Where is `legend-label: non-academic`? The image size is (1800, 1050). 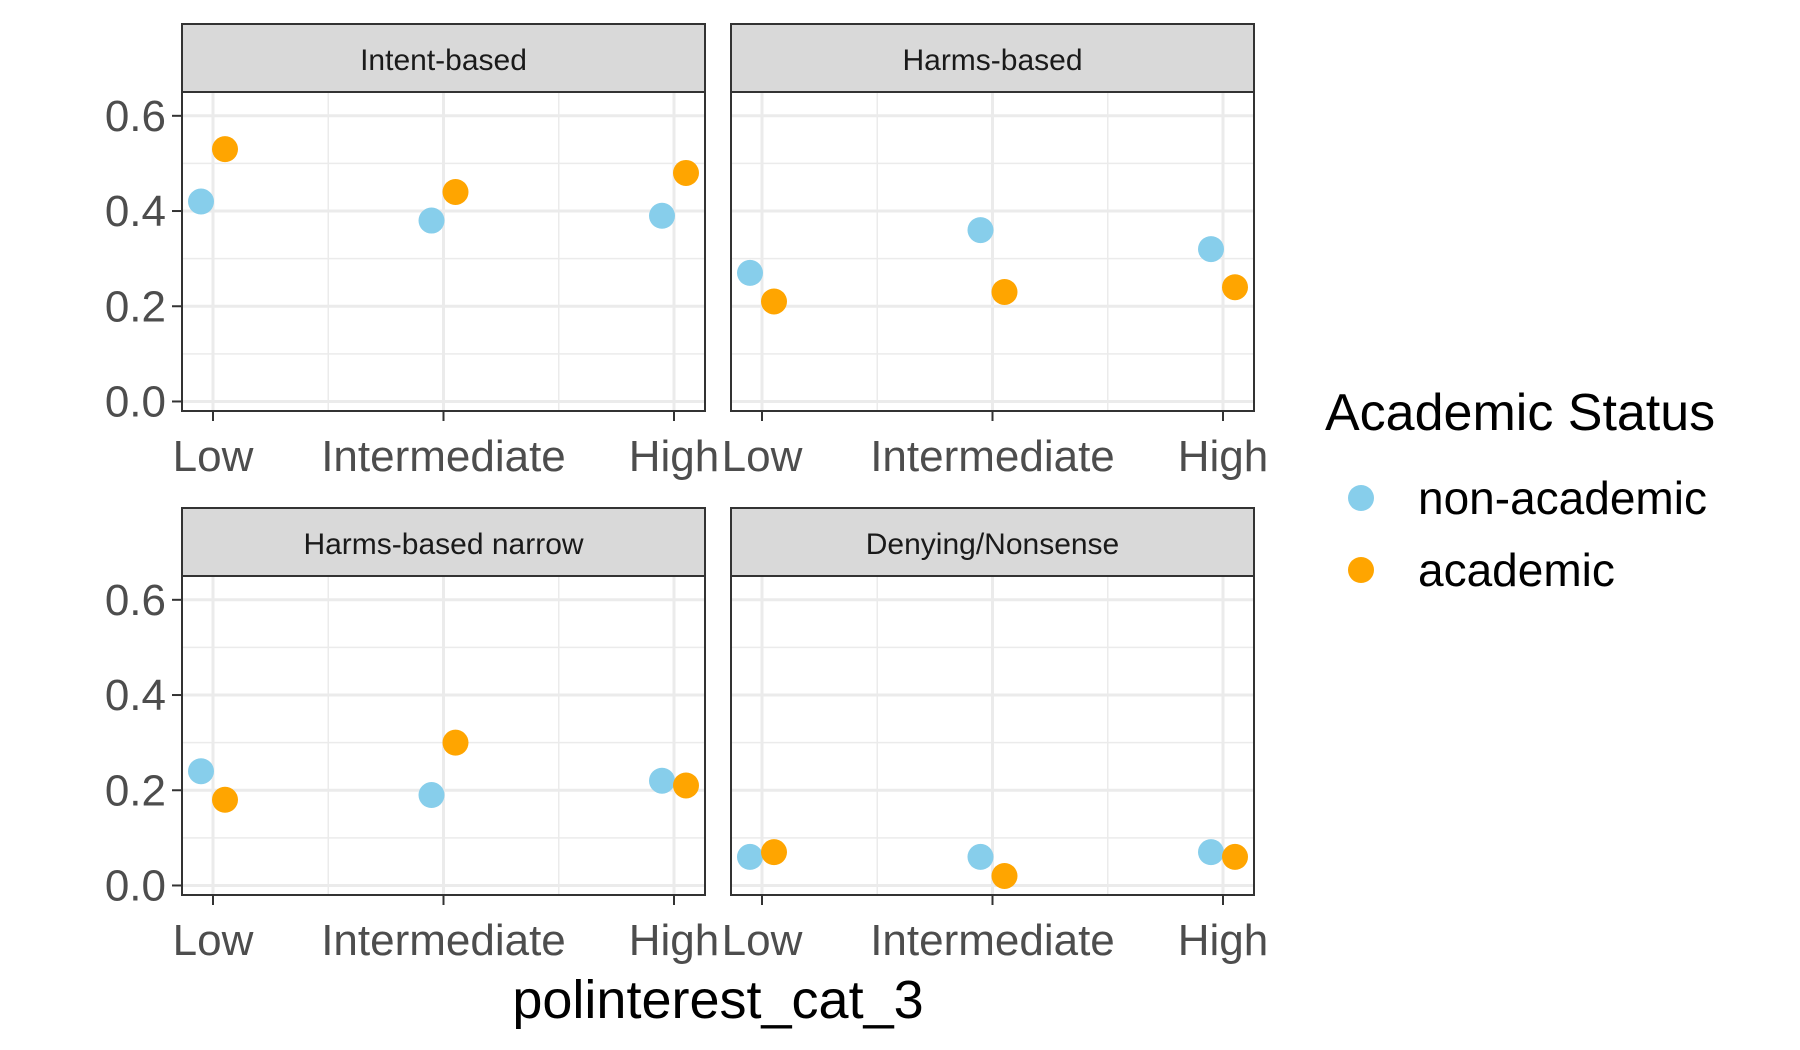
legend-label: non-academic is located at coordinates (1562, 498).